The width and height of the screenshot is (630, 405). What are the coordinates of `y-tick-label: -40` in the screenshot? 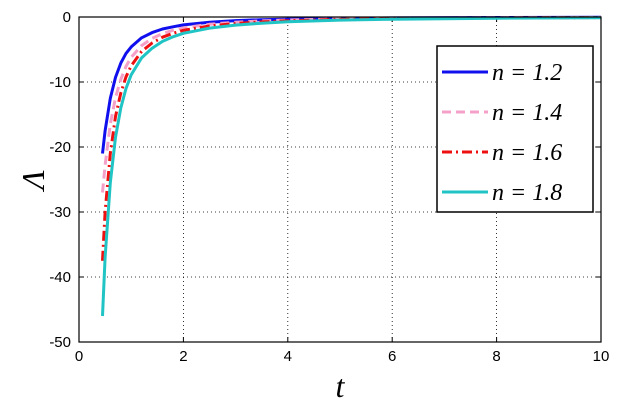 It's located at (60, 277).